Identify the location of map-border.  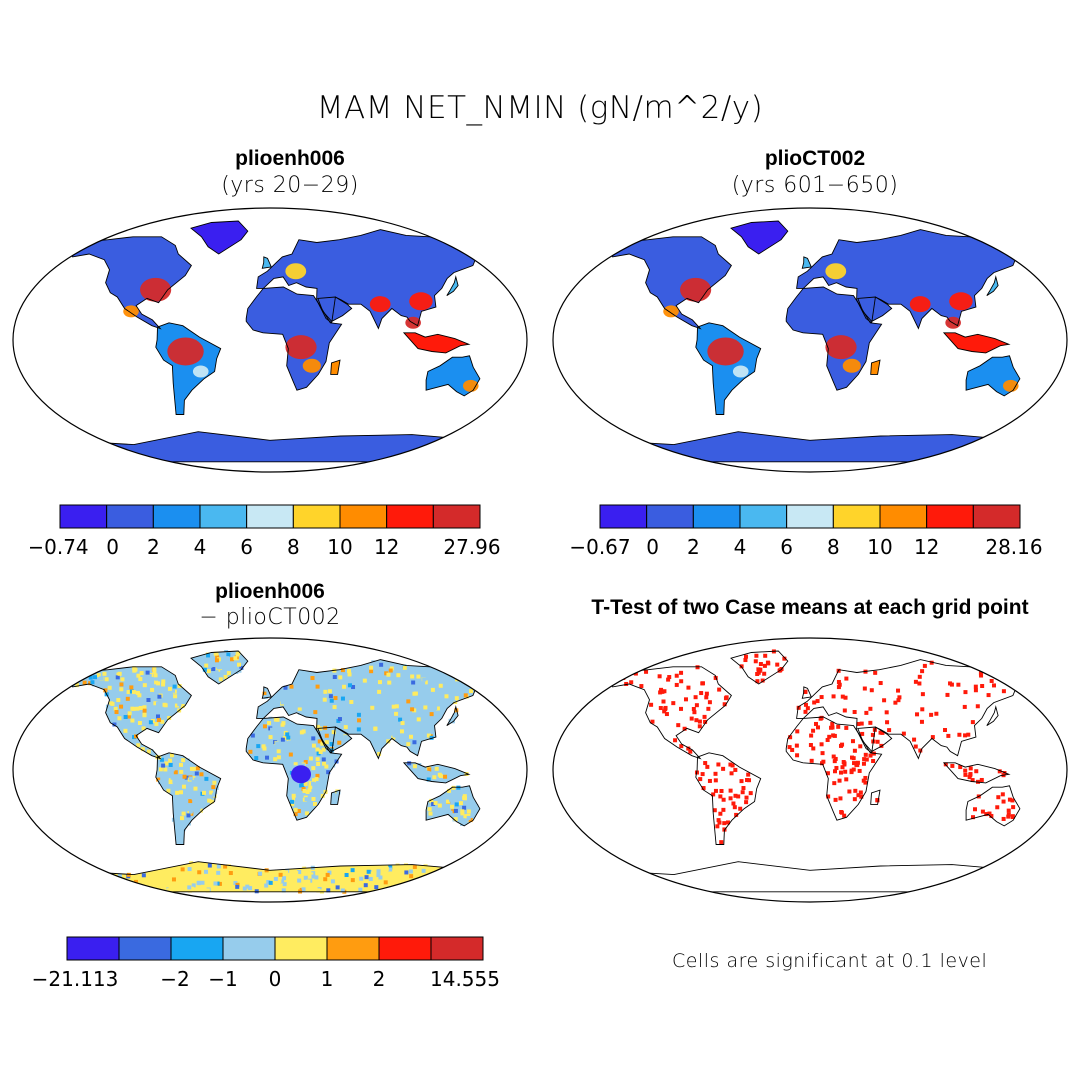
(270, 770).